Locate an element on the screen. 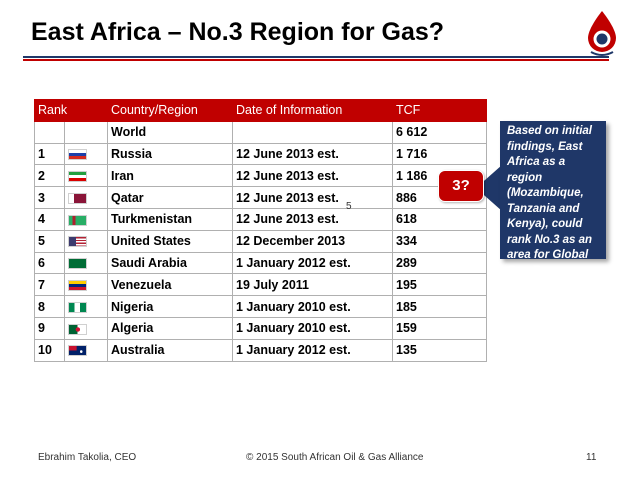  date-cell is located at coordinates (312, 132).